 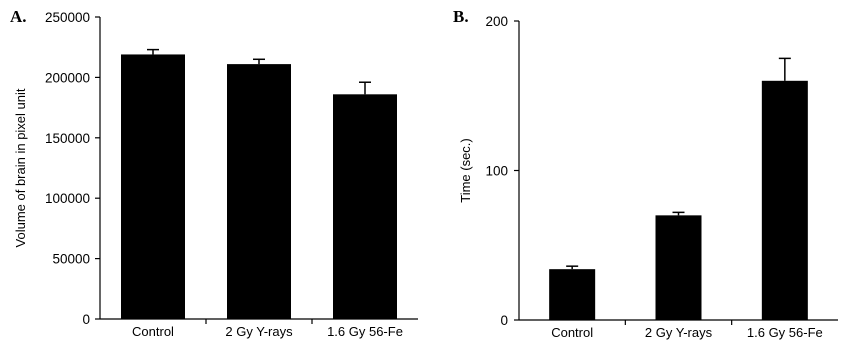 I want to click on y-axis-title: Time (sec.), so click(x=465, y=170).